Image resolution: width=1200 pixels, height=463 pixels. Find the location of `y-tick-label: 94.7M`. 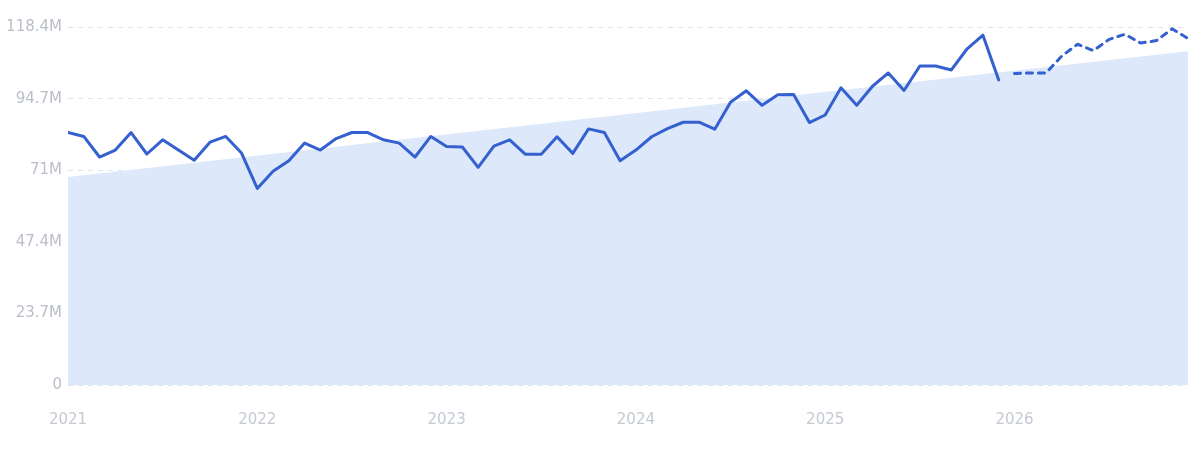

y-tick-label: 94.7M is located at coordinates (38, 97).